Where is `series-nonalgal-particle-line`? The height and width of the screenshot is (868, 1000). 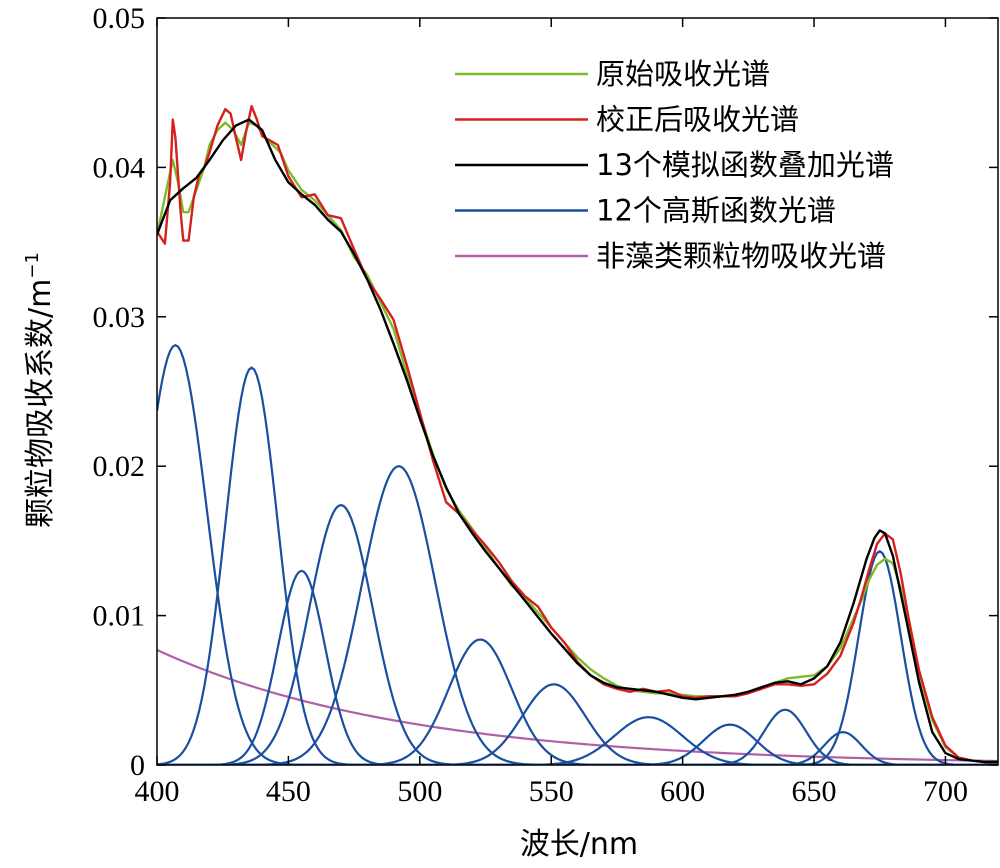 series-nonalgal-particle-line is located at coordinates (577, 705).